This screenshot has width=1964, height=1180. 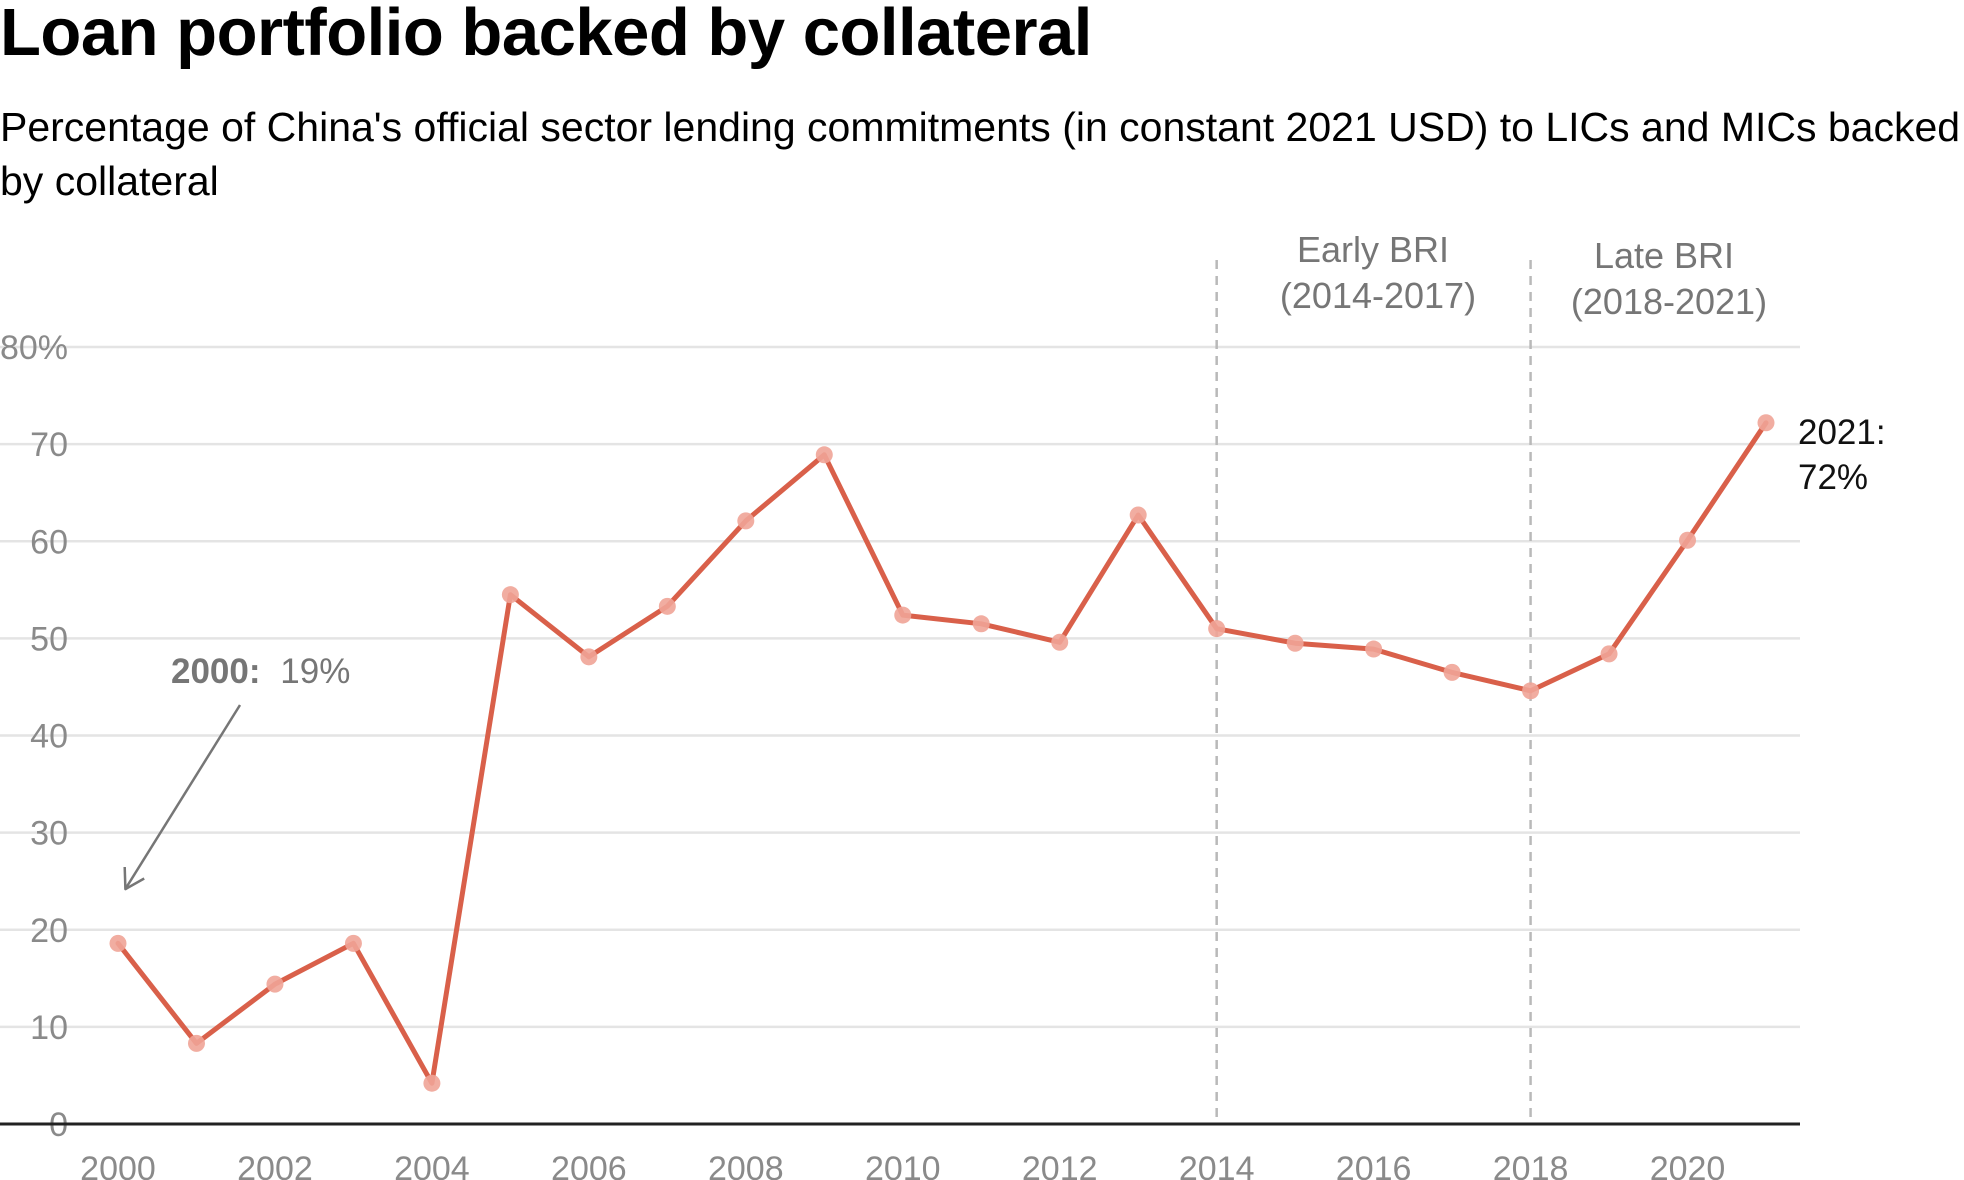 I want to click on data-point-2004, so click(x=432, y=1083).